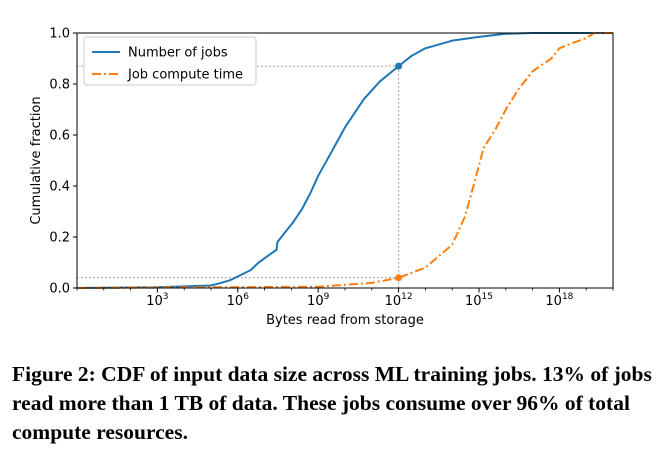  Describe the element at coordinates (479, 300) in the screenshot. I see `x-tick-label: 10¹⁵` at that location.